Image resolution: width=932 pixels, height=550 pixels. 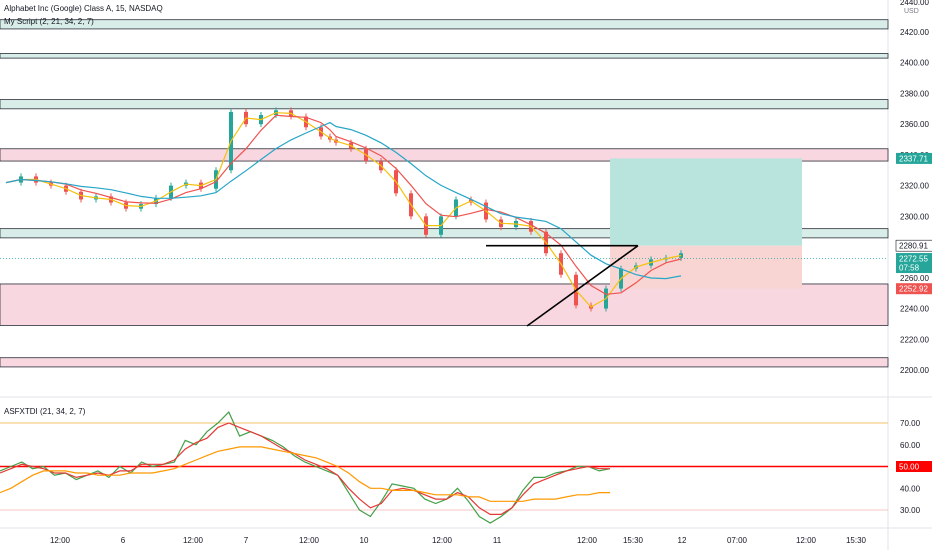 I want to click on osc-tick: 70.00, so click(x=910, y=423).